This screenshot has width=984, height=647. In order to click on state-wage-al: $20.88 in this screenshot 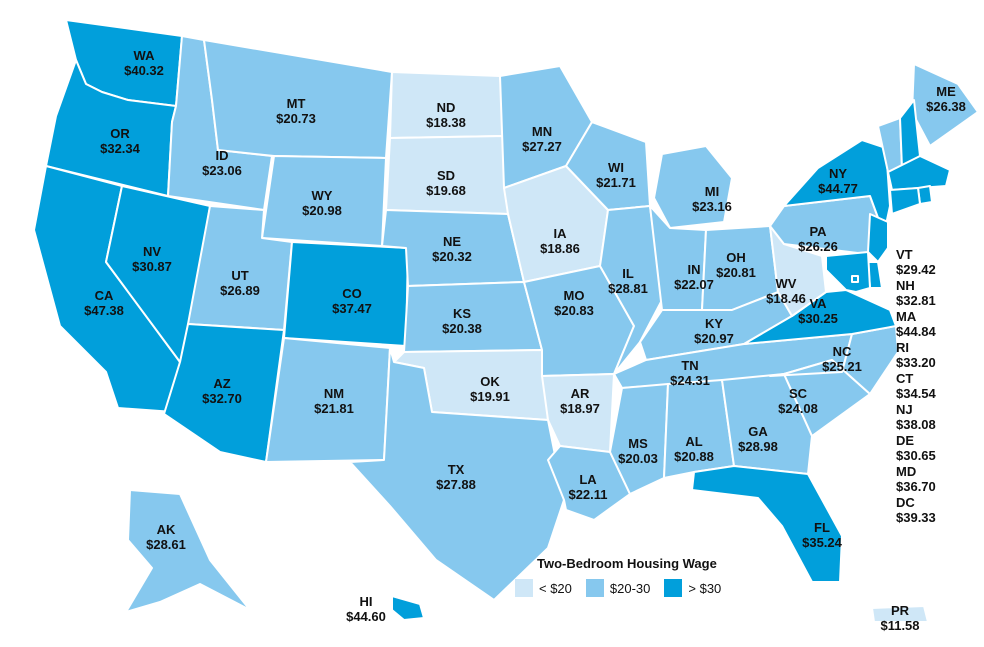, I will do `click(694, 456)`.